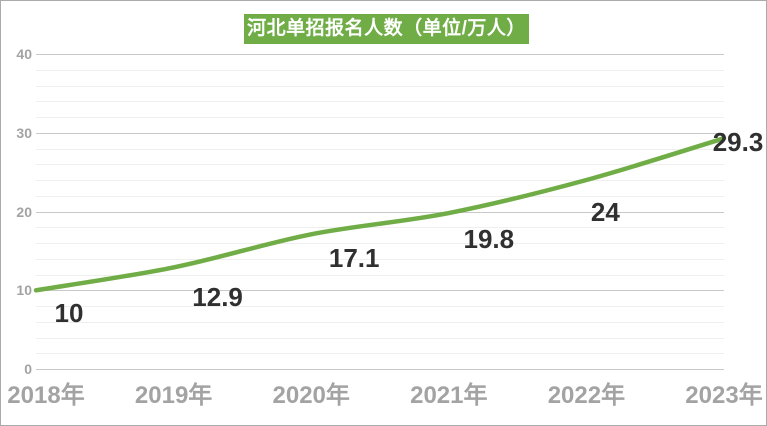 Image resolution: width=767 pixels, height=426 pixels. What do you see at coordinates (24, 132) in the screenshot?
I see `y-tick-label: 30` at bounding box center [24, 132].